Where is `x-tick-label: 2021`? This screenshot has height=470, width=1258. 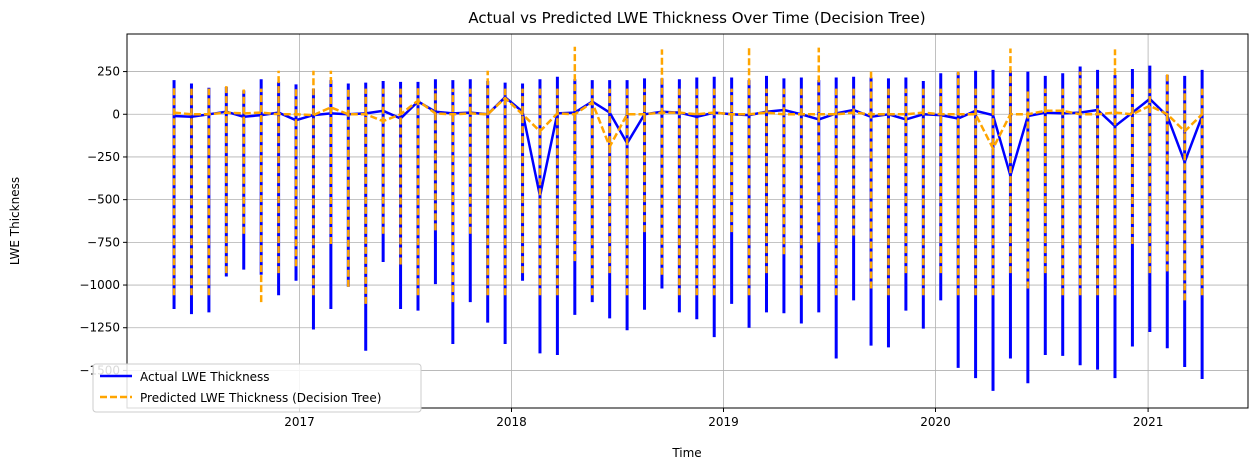
x-tick-label: 2021 is located at coordinates (1148, 422).